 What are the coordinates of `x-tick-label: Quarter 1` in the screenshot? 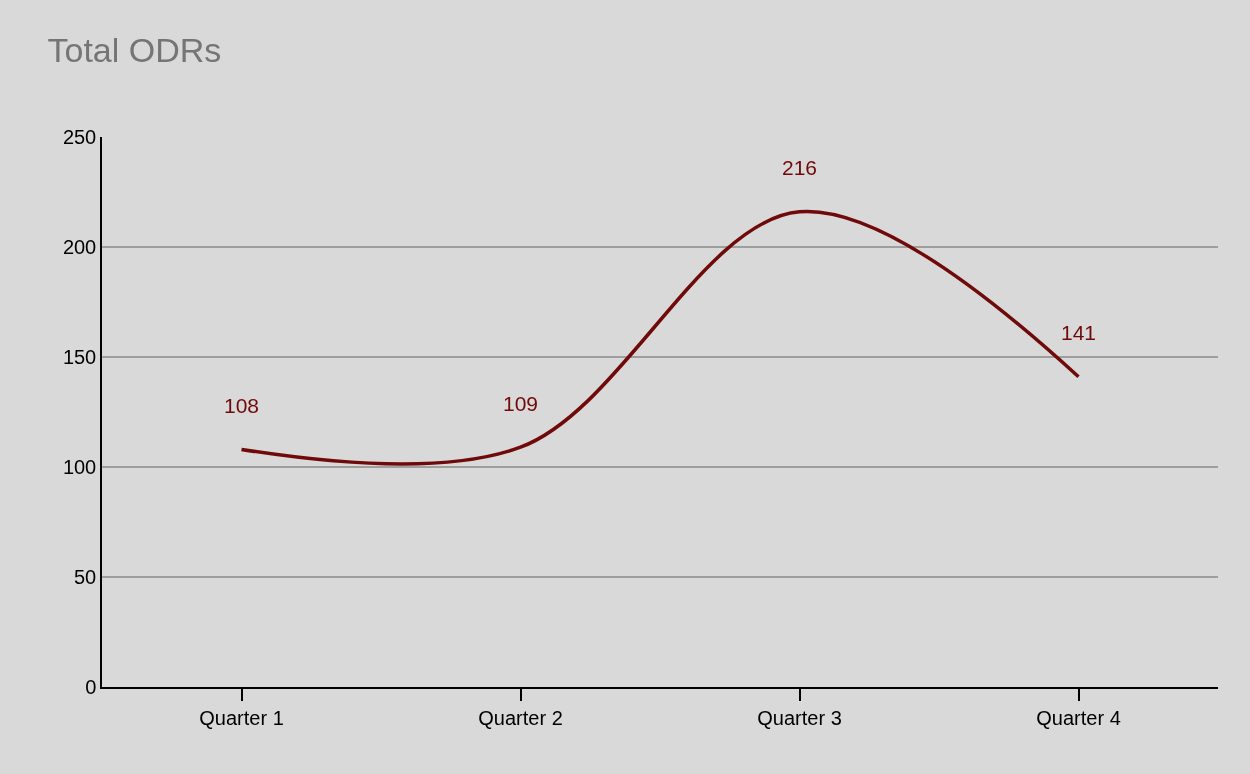 It's located at (241, 717).